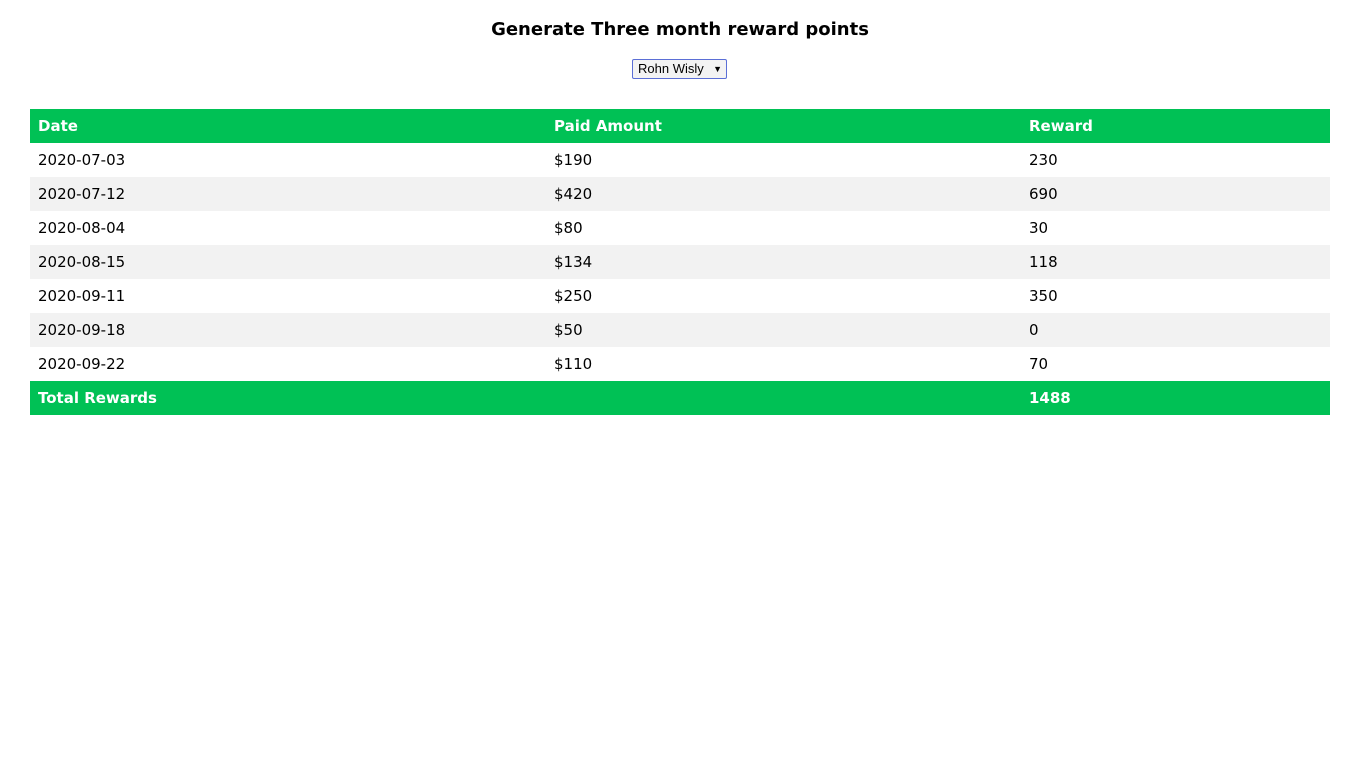 The height and width of the screenshot is (768, 1360). Describe the element at coordinates (1061, 126) in the screenshot. I see `header-reward: Reward` at that location.